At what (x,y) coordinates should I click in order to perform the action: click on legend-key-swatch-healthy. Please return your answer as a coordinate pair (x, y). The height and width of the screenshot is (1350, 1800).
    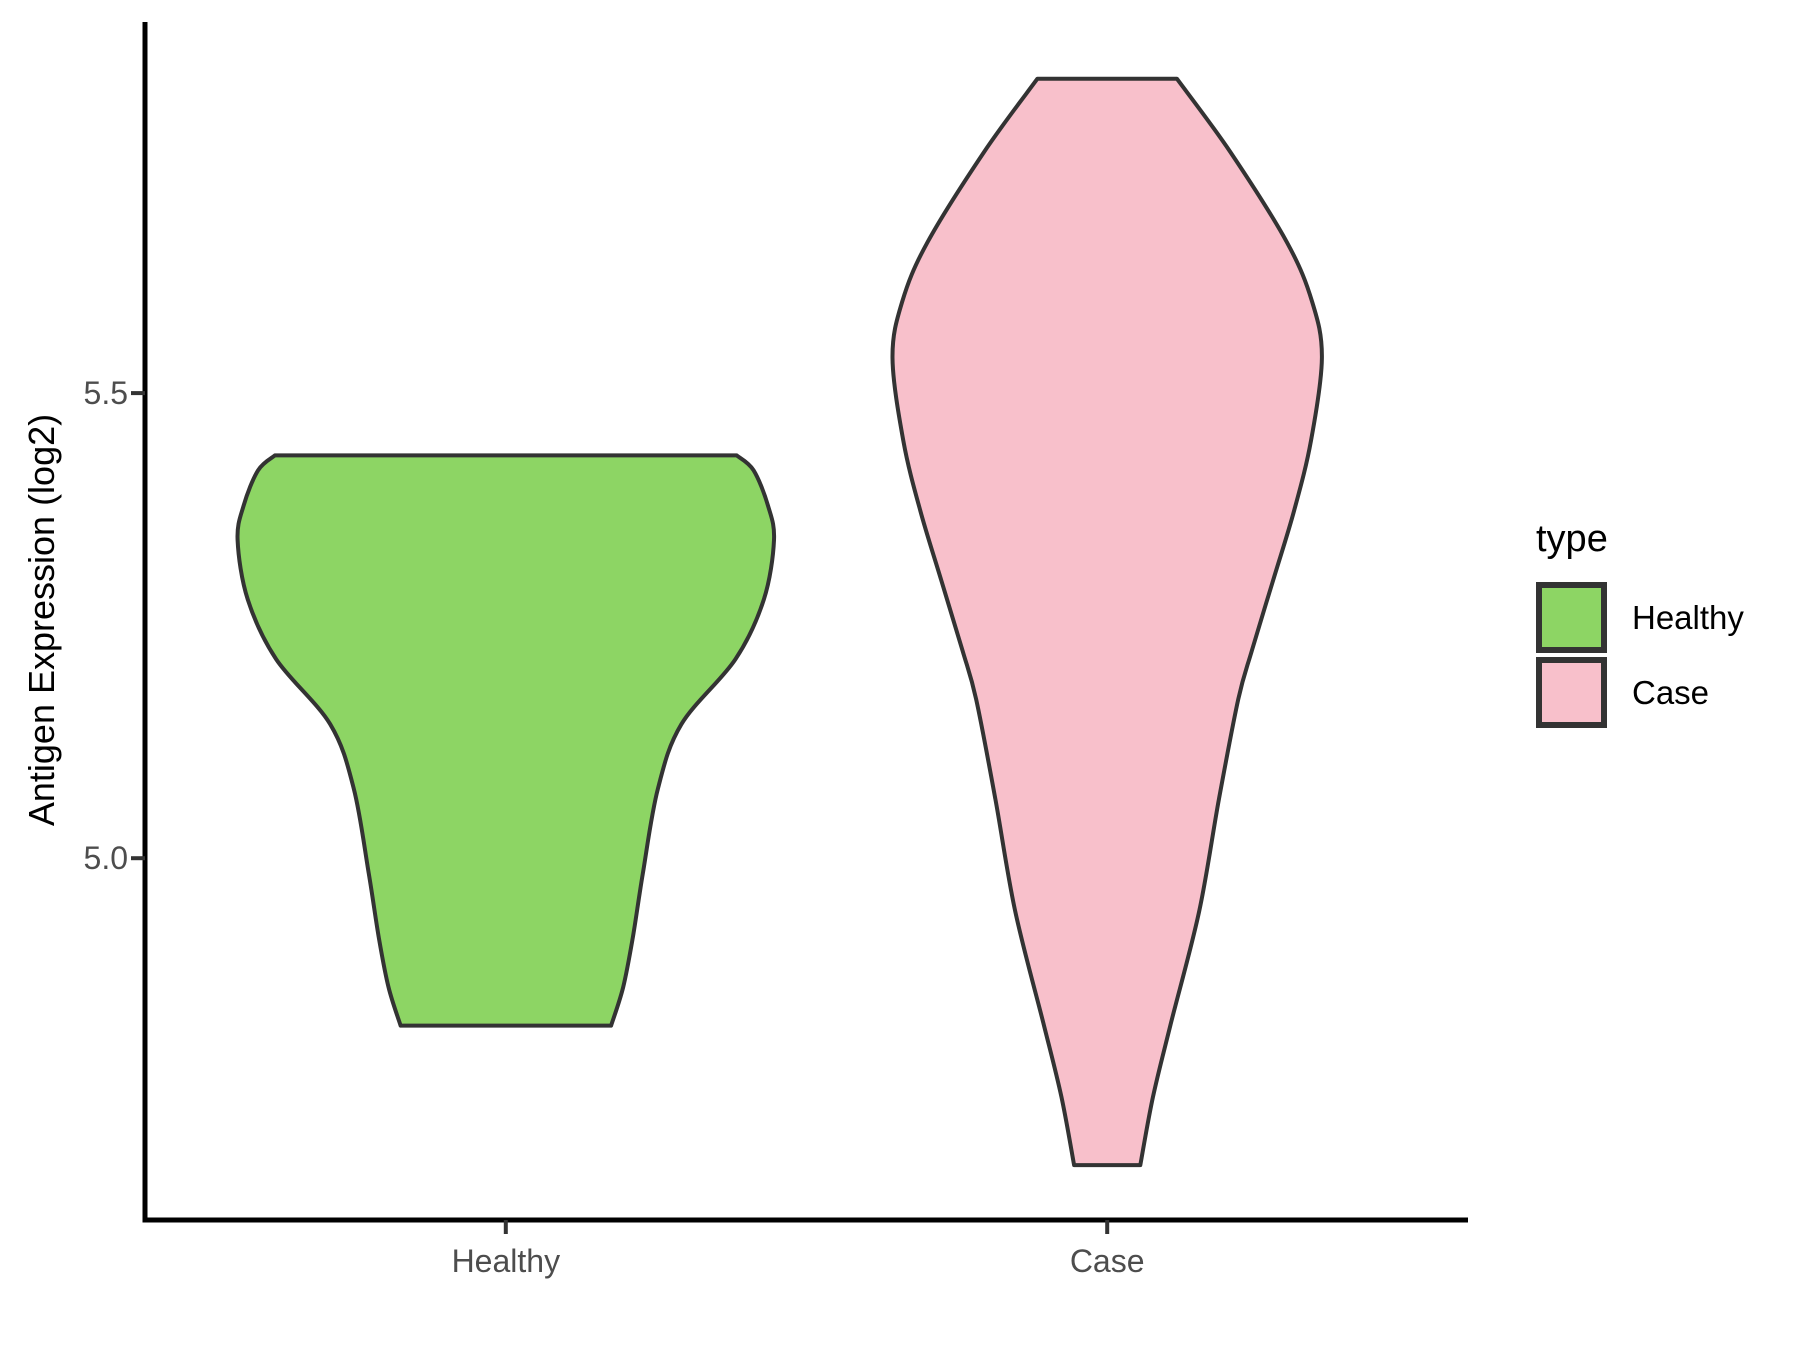
    Looking at the image, I should click on (1571, 617).